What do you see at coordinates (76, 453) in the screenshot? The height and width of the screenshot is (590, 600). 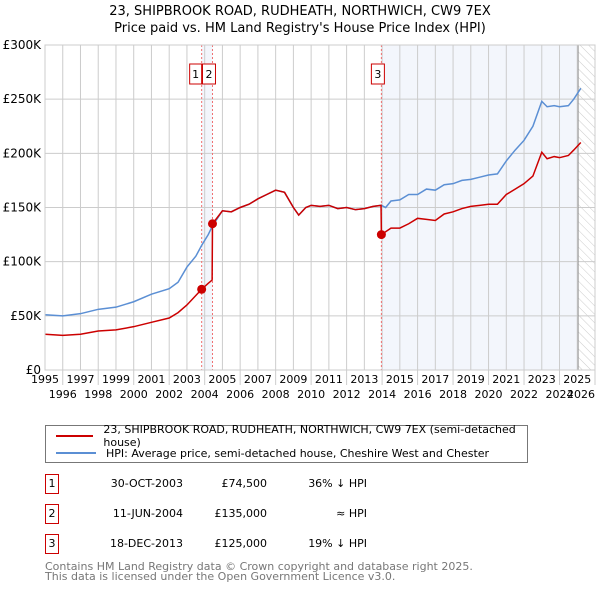 I see `legend-swatch-blue` at bounding box center [76, 453].